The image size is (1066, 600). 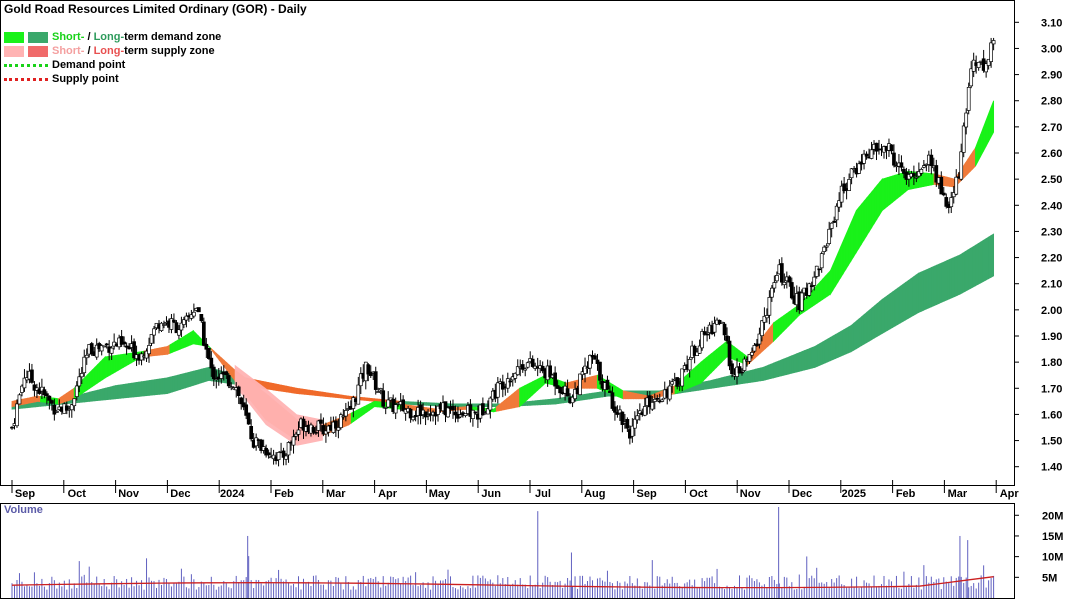 I want to click on price-tick-label: 1.40, so click(x=1051, y=468).